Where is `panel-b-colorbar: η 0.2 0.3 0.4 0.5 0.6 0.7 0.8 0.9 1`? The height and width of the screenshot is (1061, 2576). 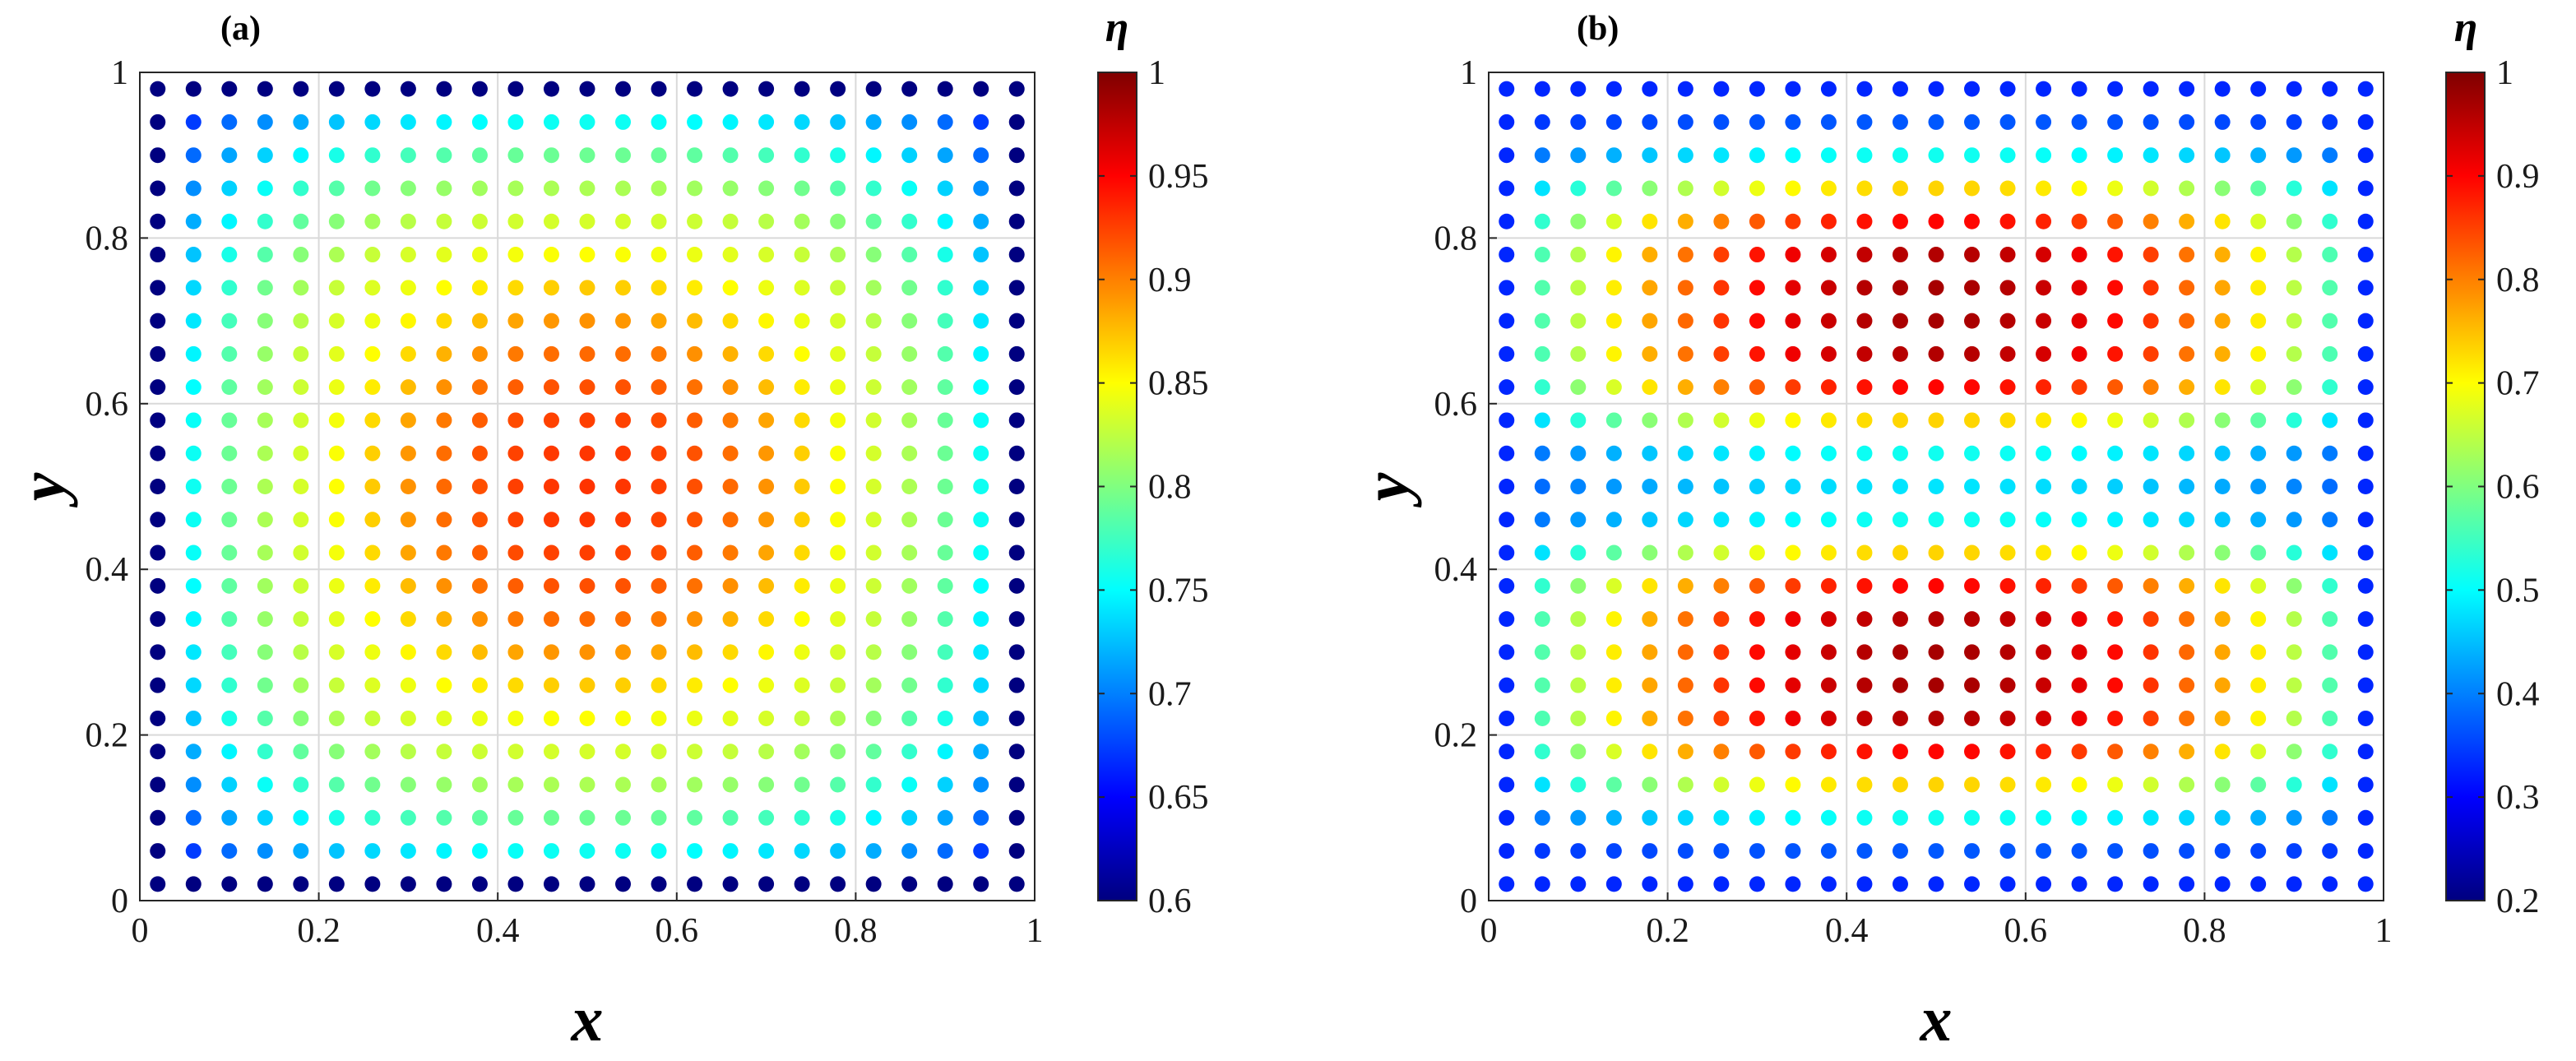 panel-b-colorbar: η 0.2 0.3 0.4 0.5 0.6 0.7 0.8 0.9 1 is located at coordinates (2493, 462).